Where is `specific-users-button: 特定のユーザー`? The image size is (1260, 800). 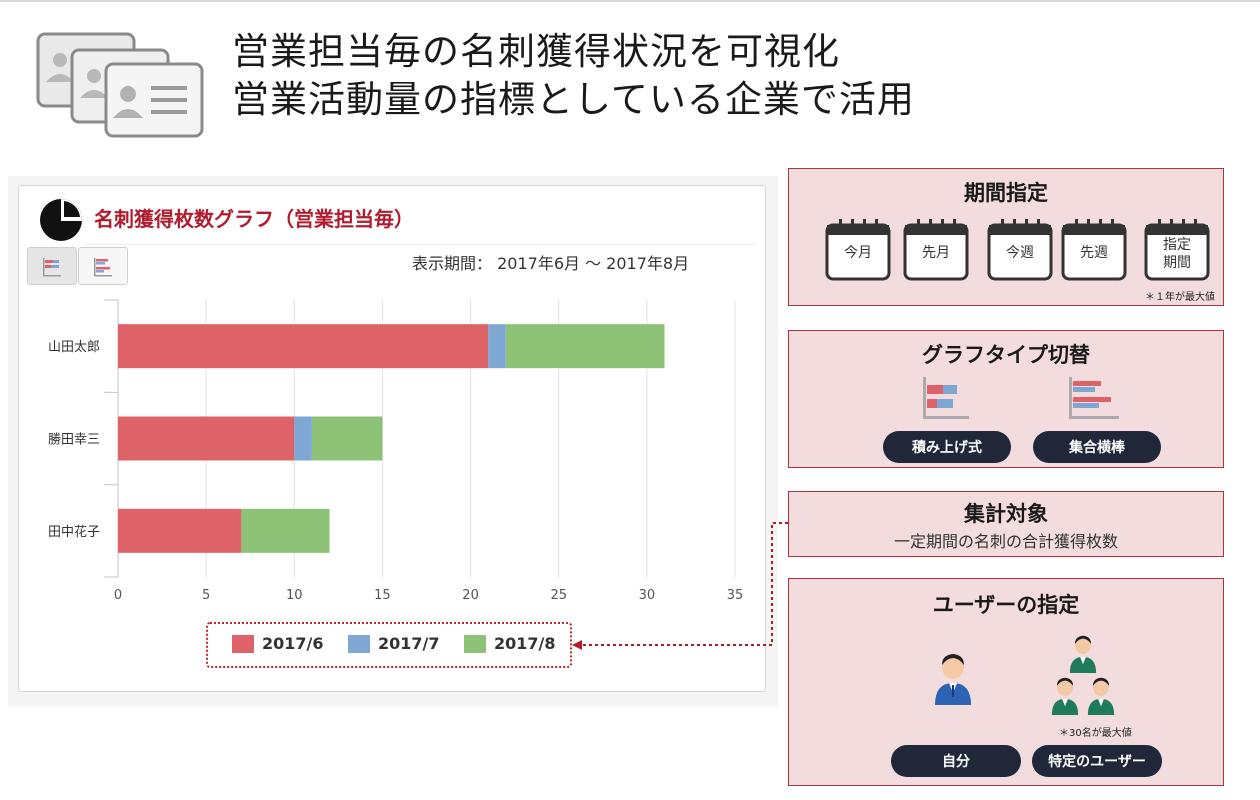
specific-users-button: 特定のユーザー is located at coordinates (1097, 761).